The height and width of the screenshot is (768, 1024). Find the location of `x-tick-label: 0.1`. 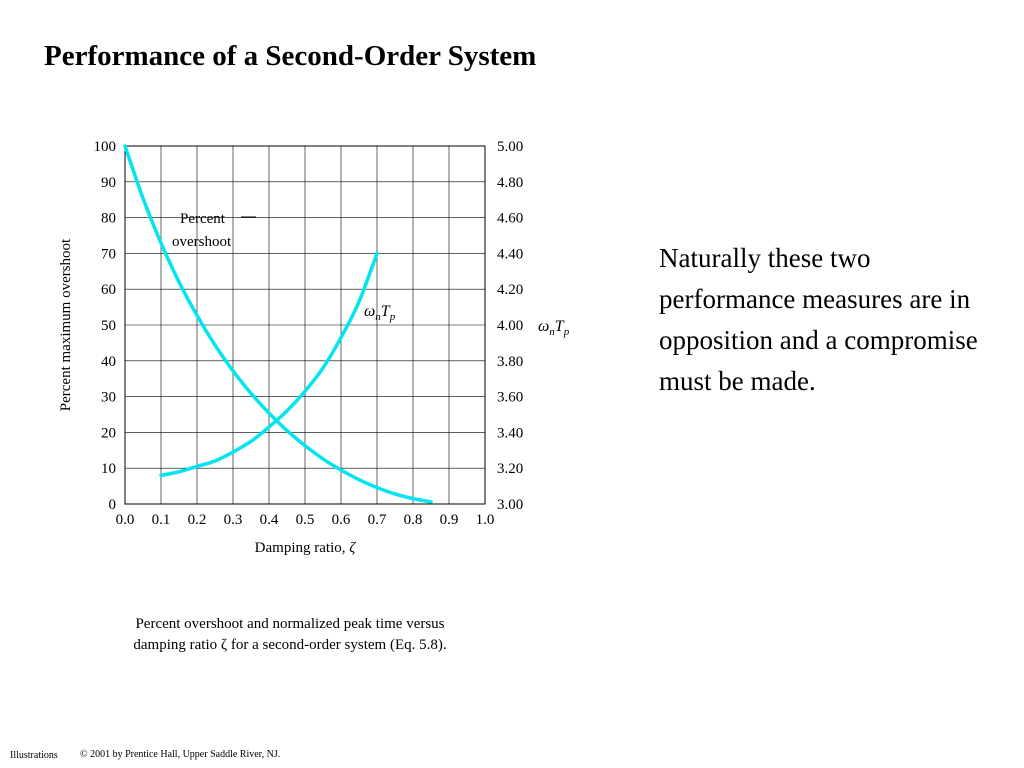

x-tick-label: 0.1 is located at coordinates (161, 520).